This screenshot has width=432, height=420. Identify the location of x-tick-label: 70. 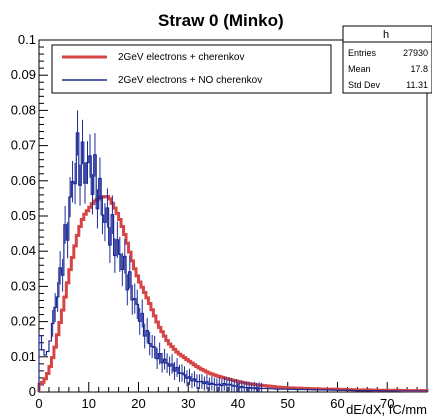
(387, 403).